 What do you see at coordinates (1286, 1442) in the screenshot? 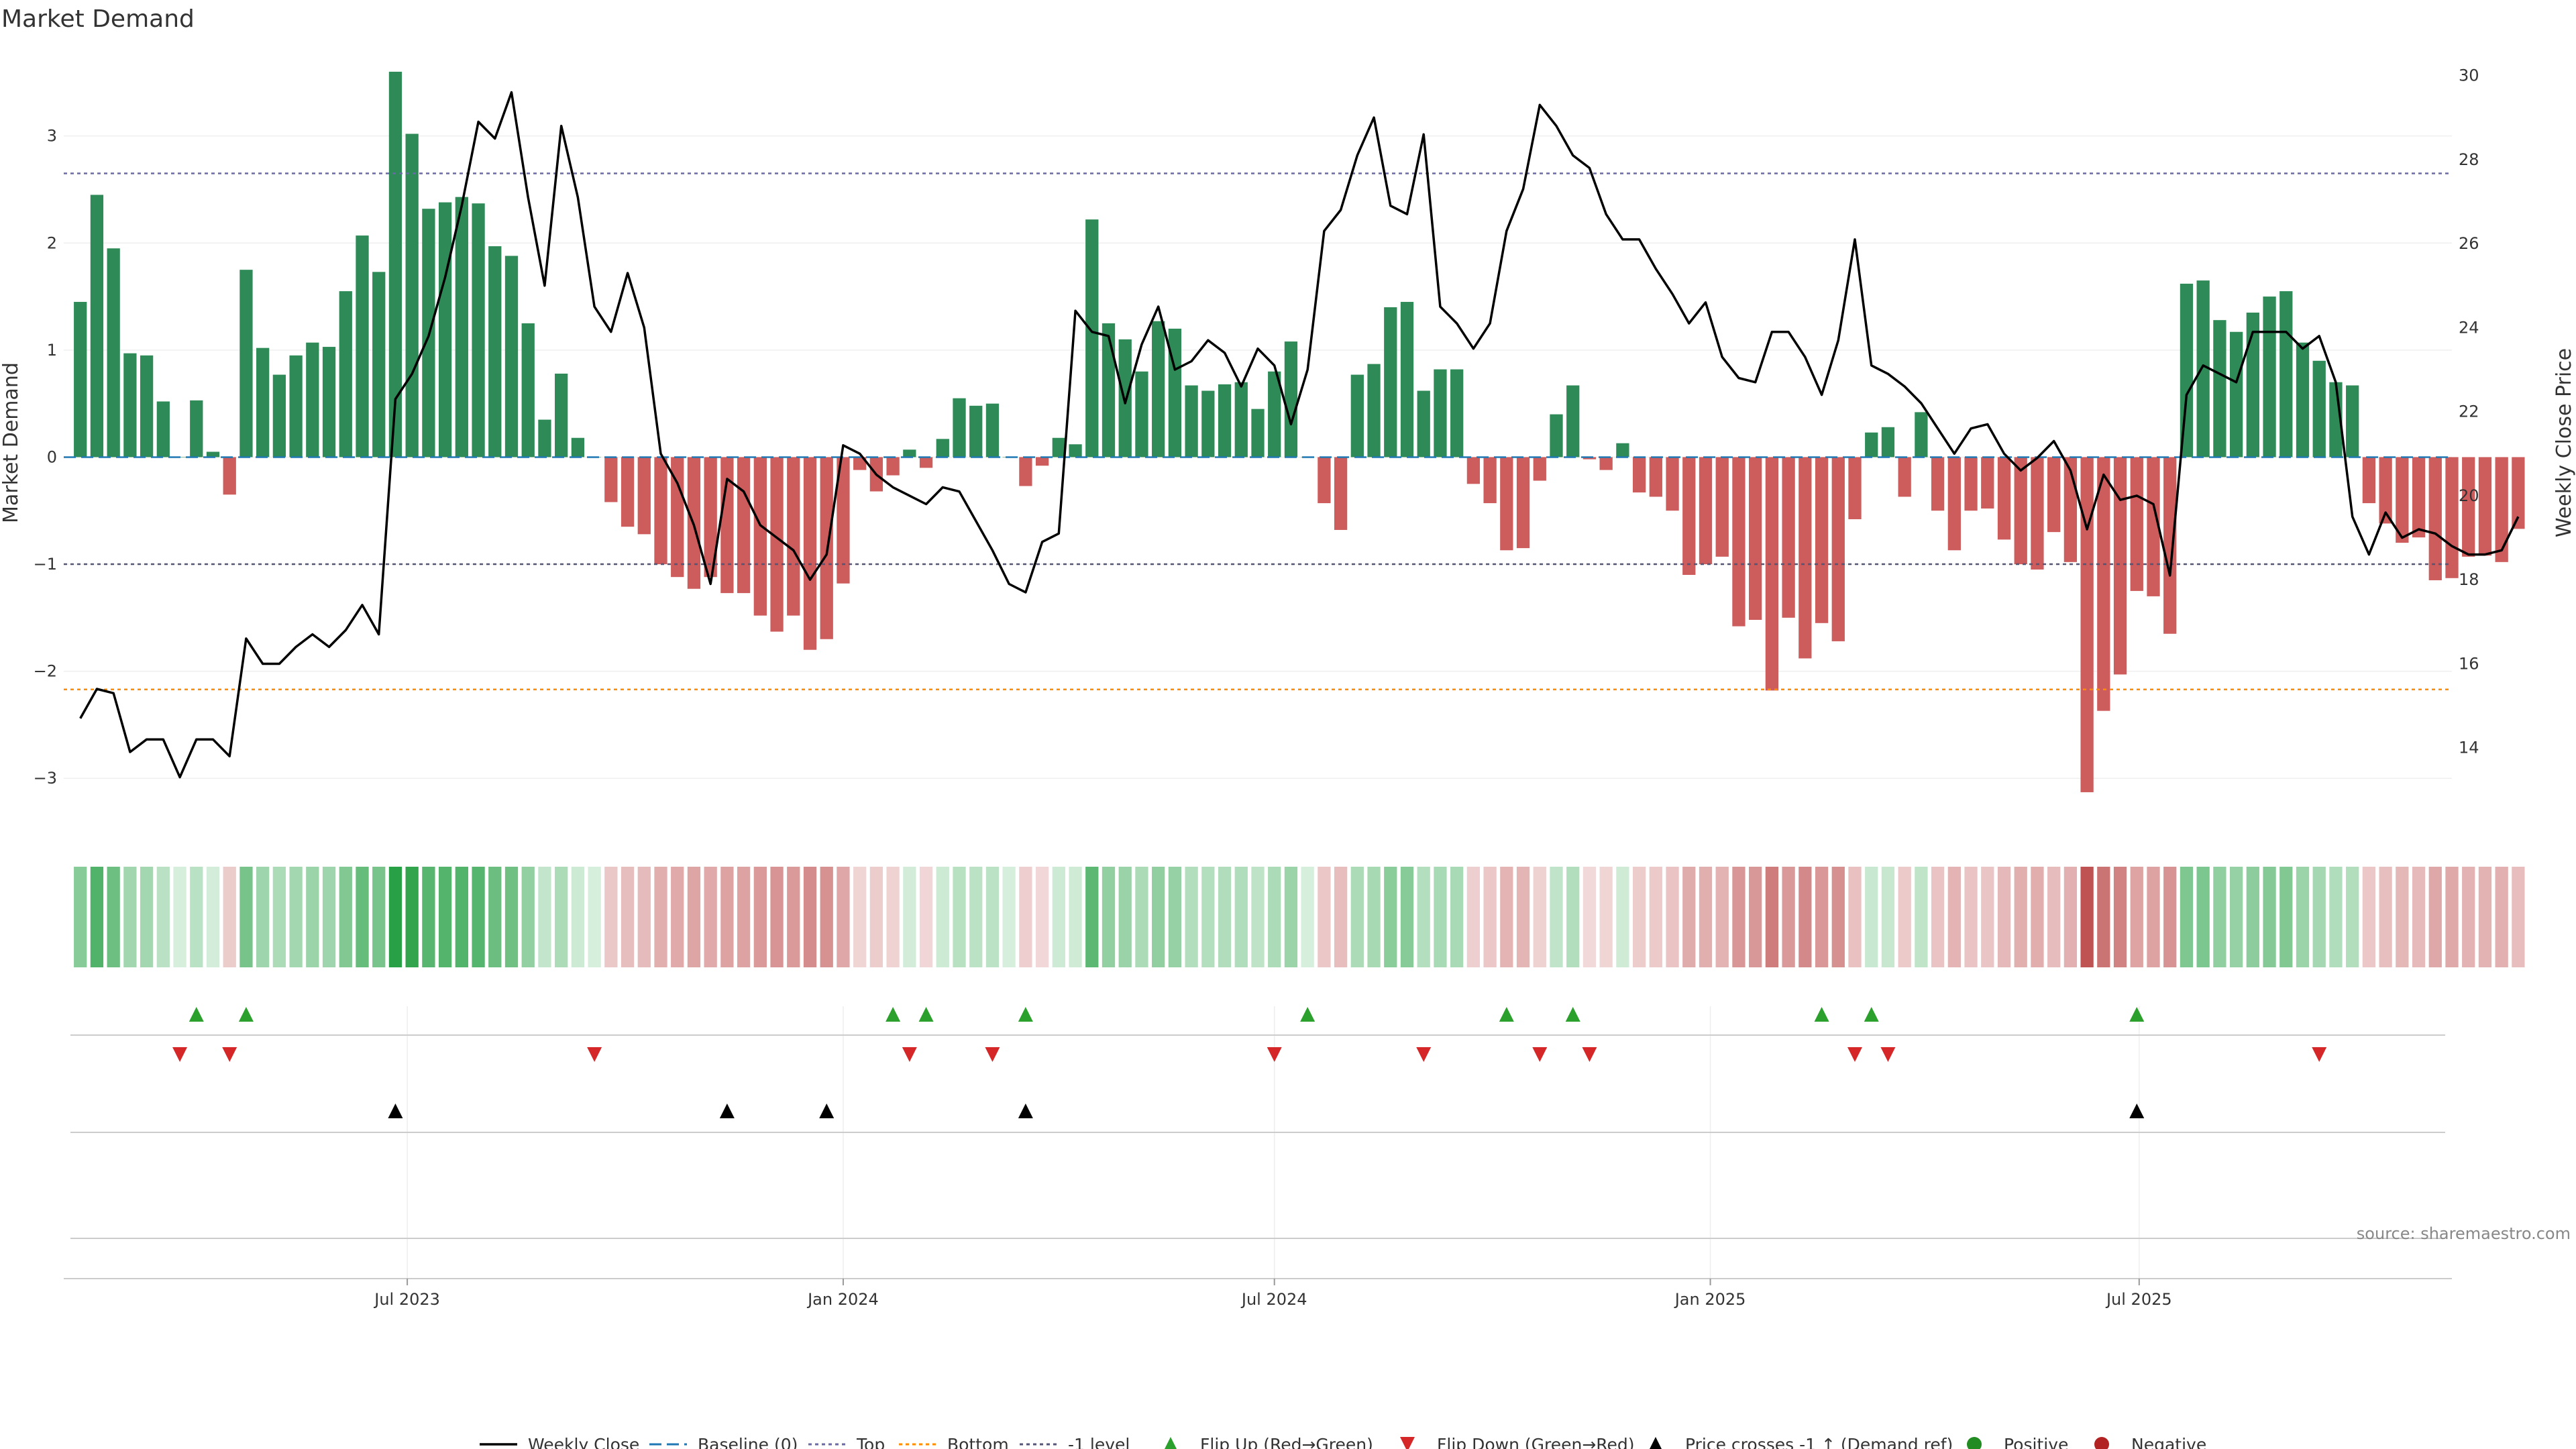
I see `legend-label: Flip Up (Red→Green)` at bounding box center [1286, 1442].